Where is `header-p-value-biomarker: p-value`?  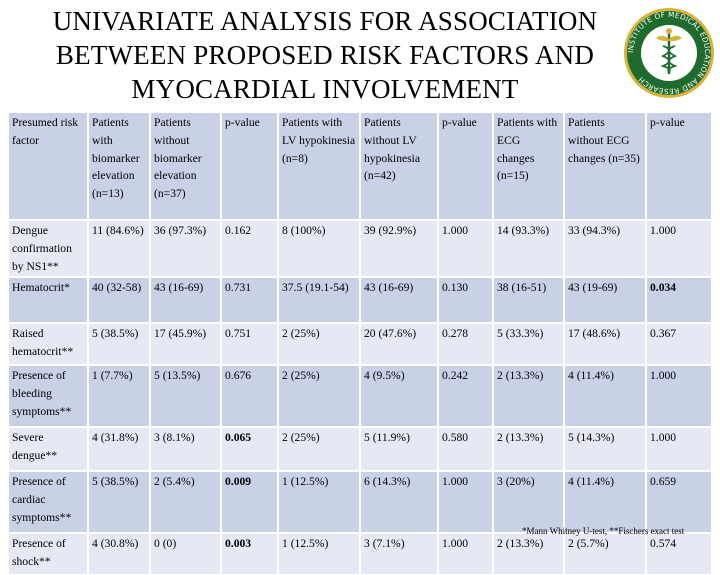
header-p-value-biomarker: p-value is located at coordinates (249, 166).